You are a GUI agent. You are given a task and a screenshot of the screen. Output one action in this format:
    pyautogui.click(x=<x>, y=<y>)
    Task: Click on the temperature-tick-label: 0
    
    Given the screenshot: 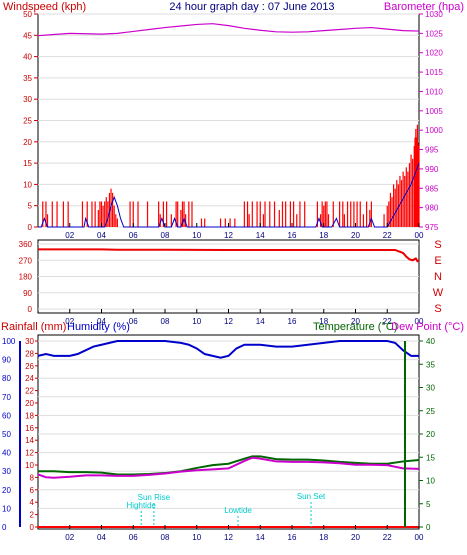 What is the action you would take?
    pyautogui.click(x=428, y=527)
    